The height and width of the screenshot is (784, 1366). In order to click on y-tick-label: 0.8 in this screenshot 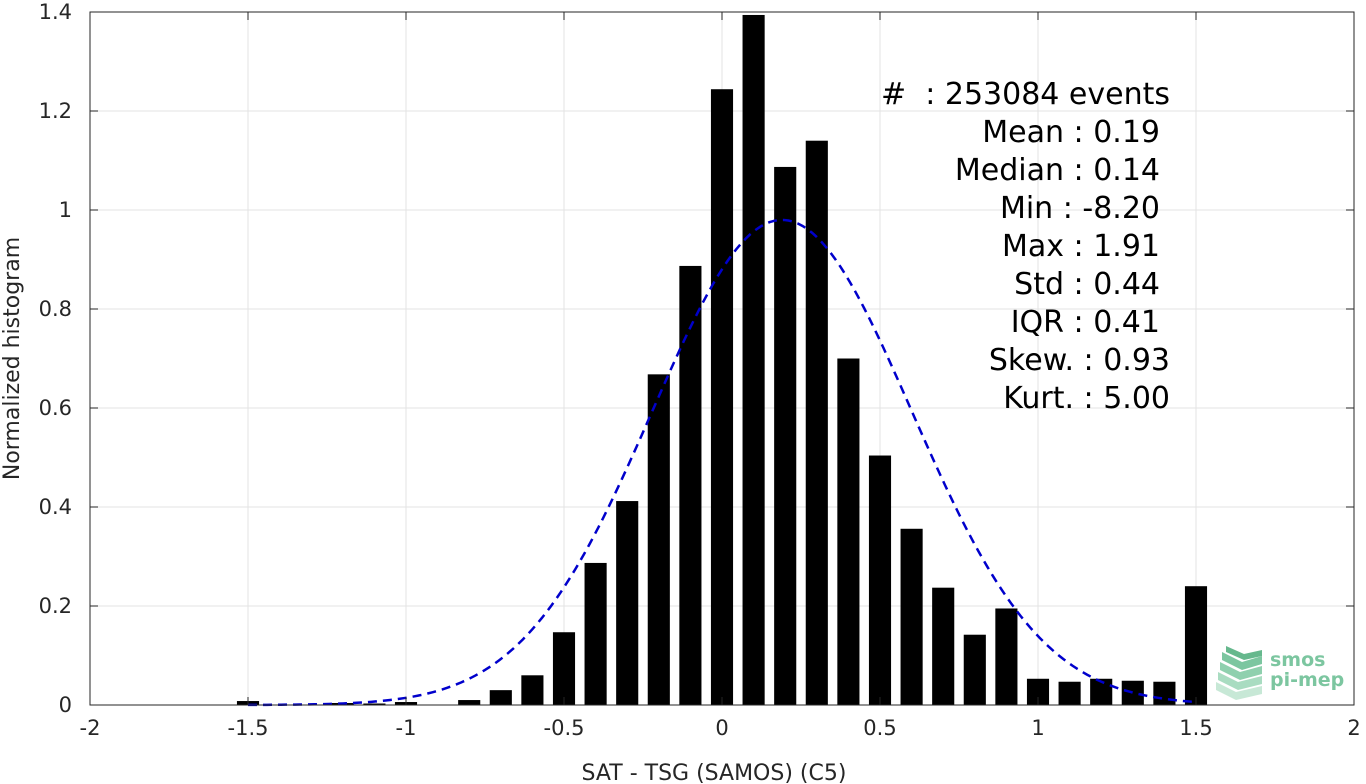, I will do `click(55, 309)`.